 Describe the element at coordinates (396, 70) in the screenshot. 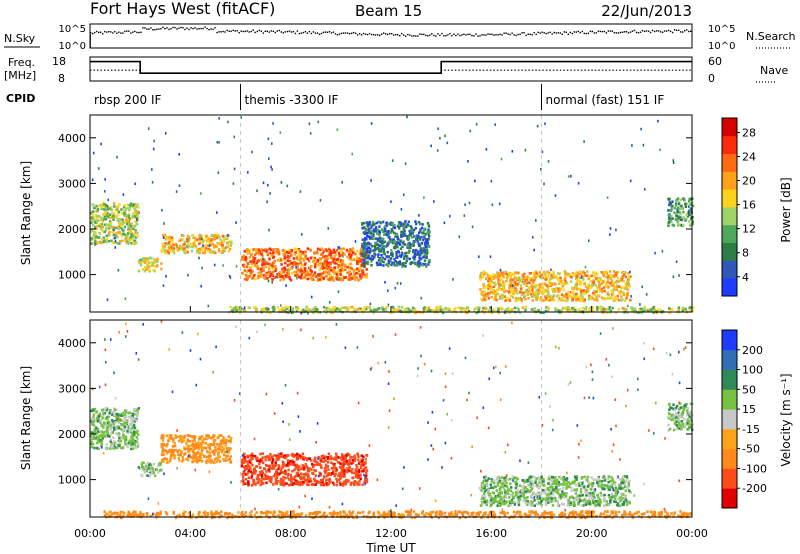

I see `freq-panel: Freq. [MHz] 18 8 60 0 Nave` at that location.